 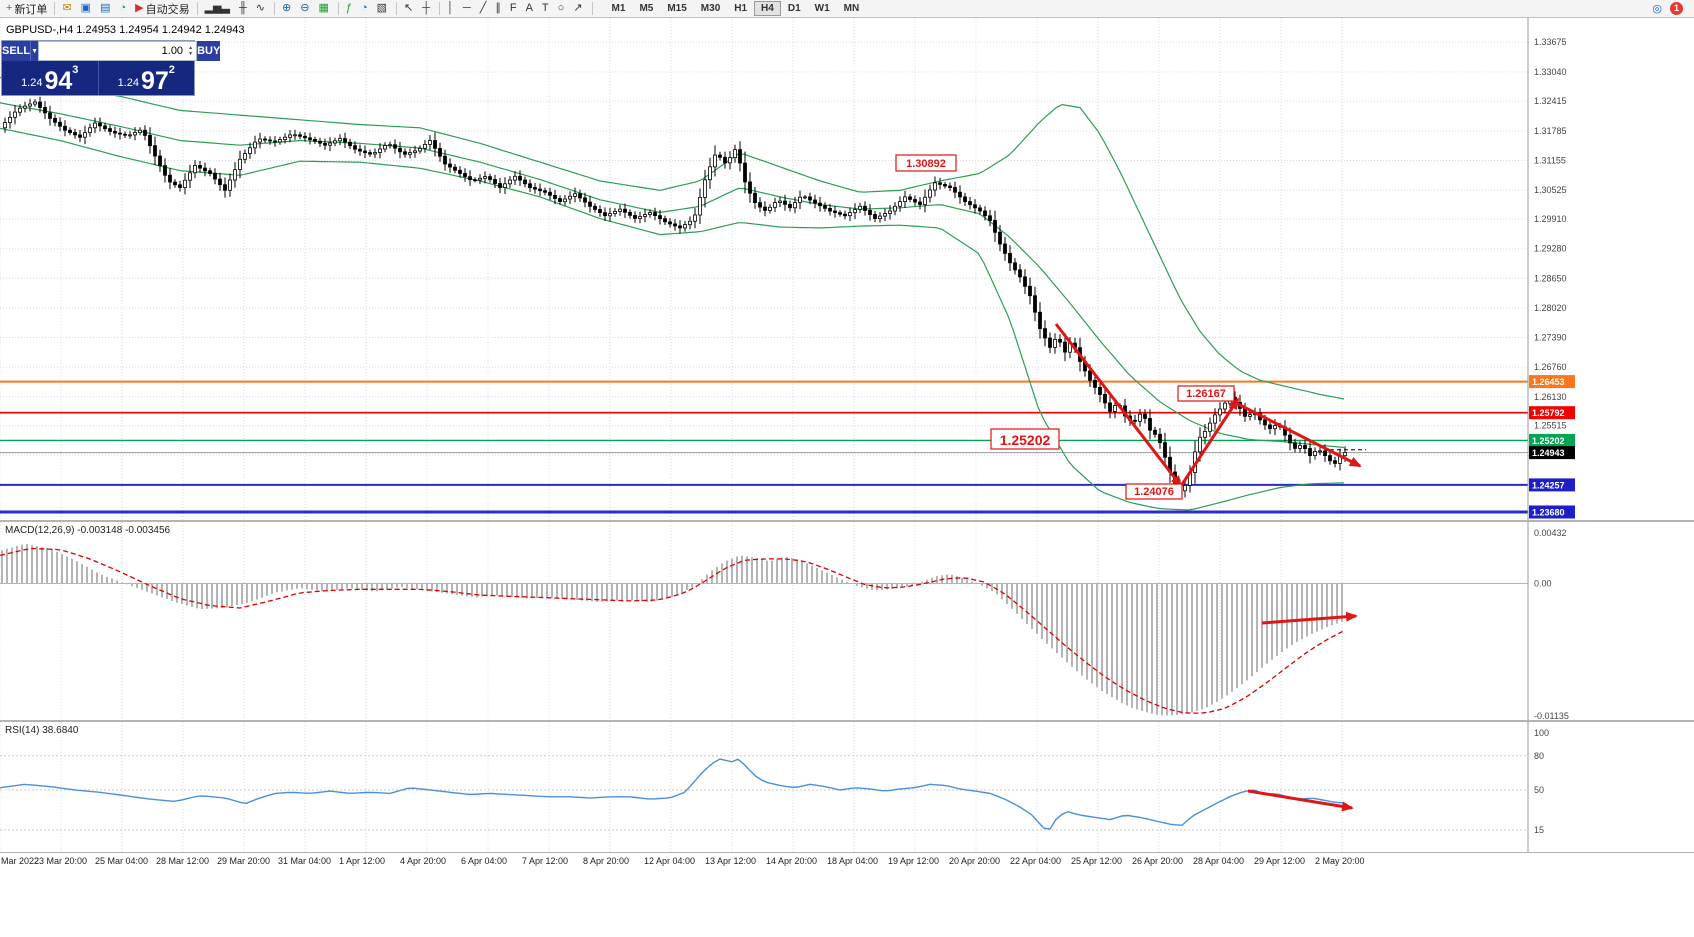 What do you see at coordinates (794, 8) in the screenshot?
I see `timeframe-d1: D1` at bounding box center [794, 8].